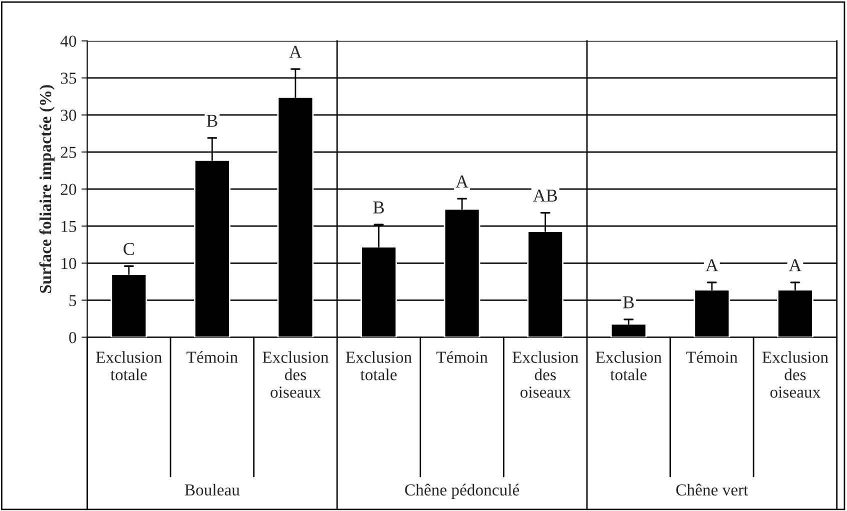 This screenshot has height=511, width=847. Describe the element at coordinates (68, 78) in the screenshot. I see `y-tick-label: 35` at that location.